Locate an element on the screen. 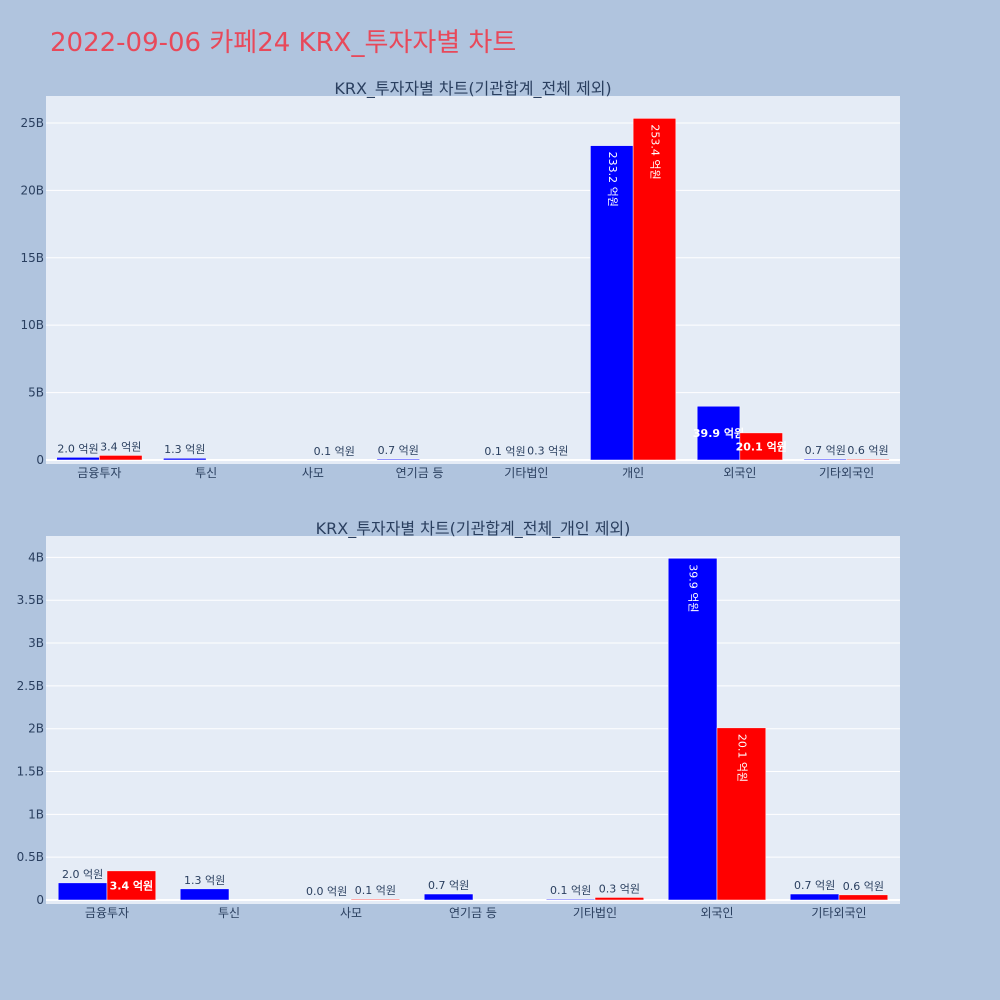 Image resolution: width=1000 pixels, height=1000 pixels. y-tick-label: 2.5B is located at coordinates (30, 686).